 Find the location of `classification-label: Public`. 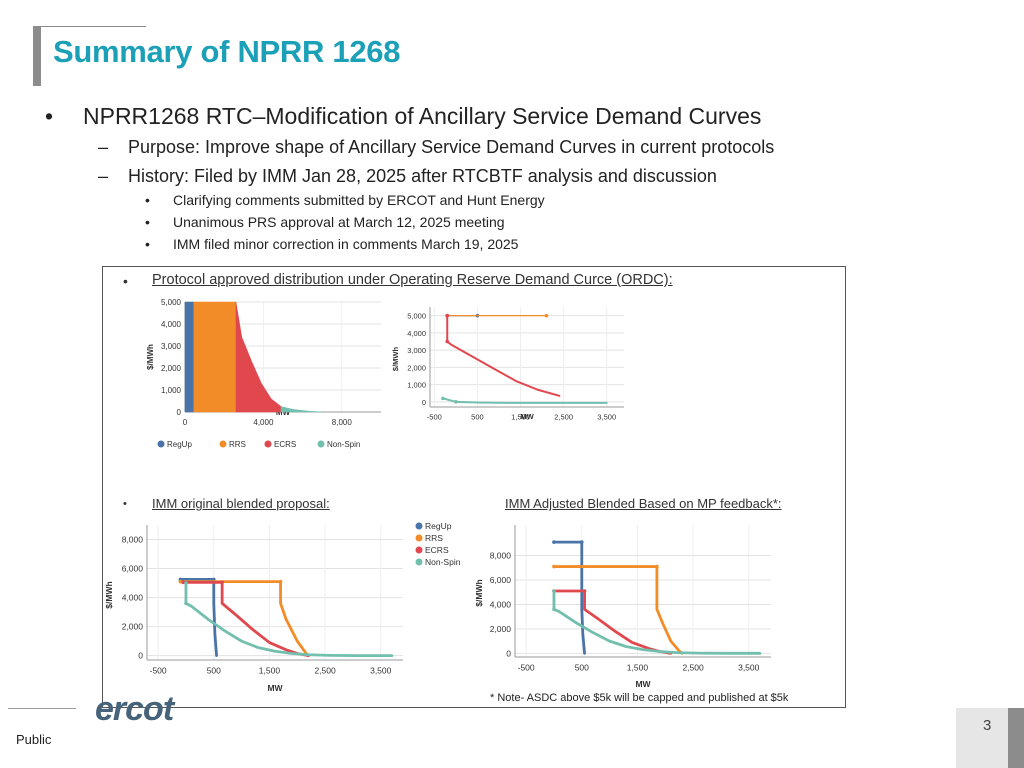

classification-label: Public is located at coordinates (34, 739).